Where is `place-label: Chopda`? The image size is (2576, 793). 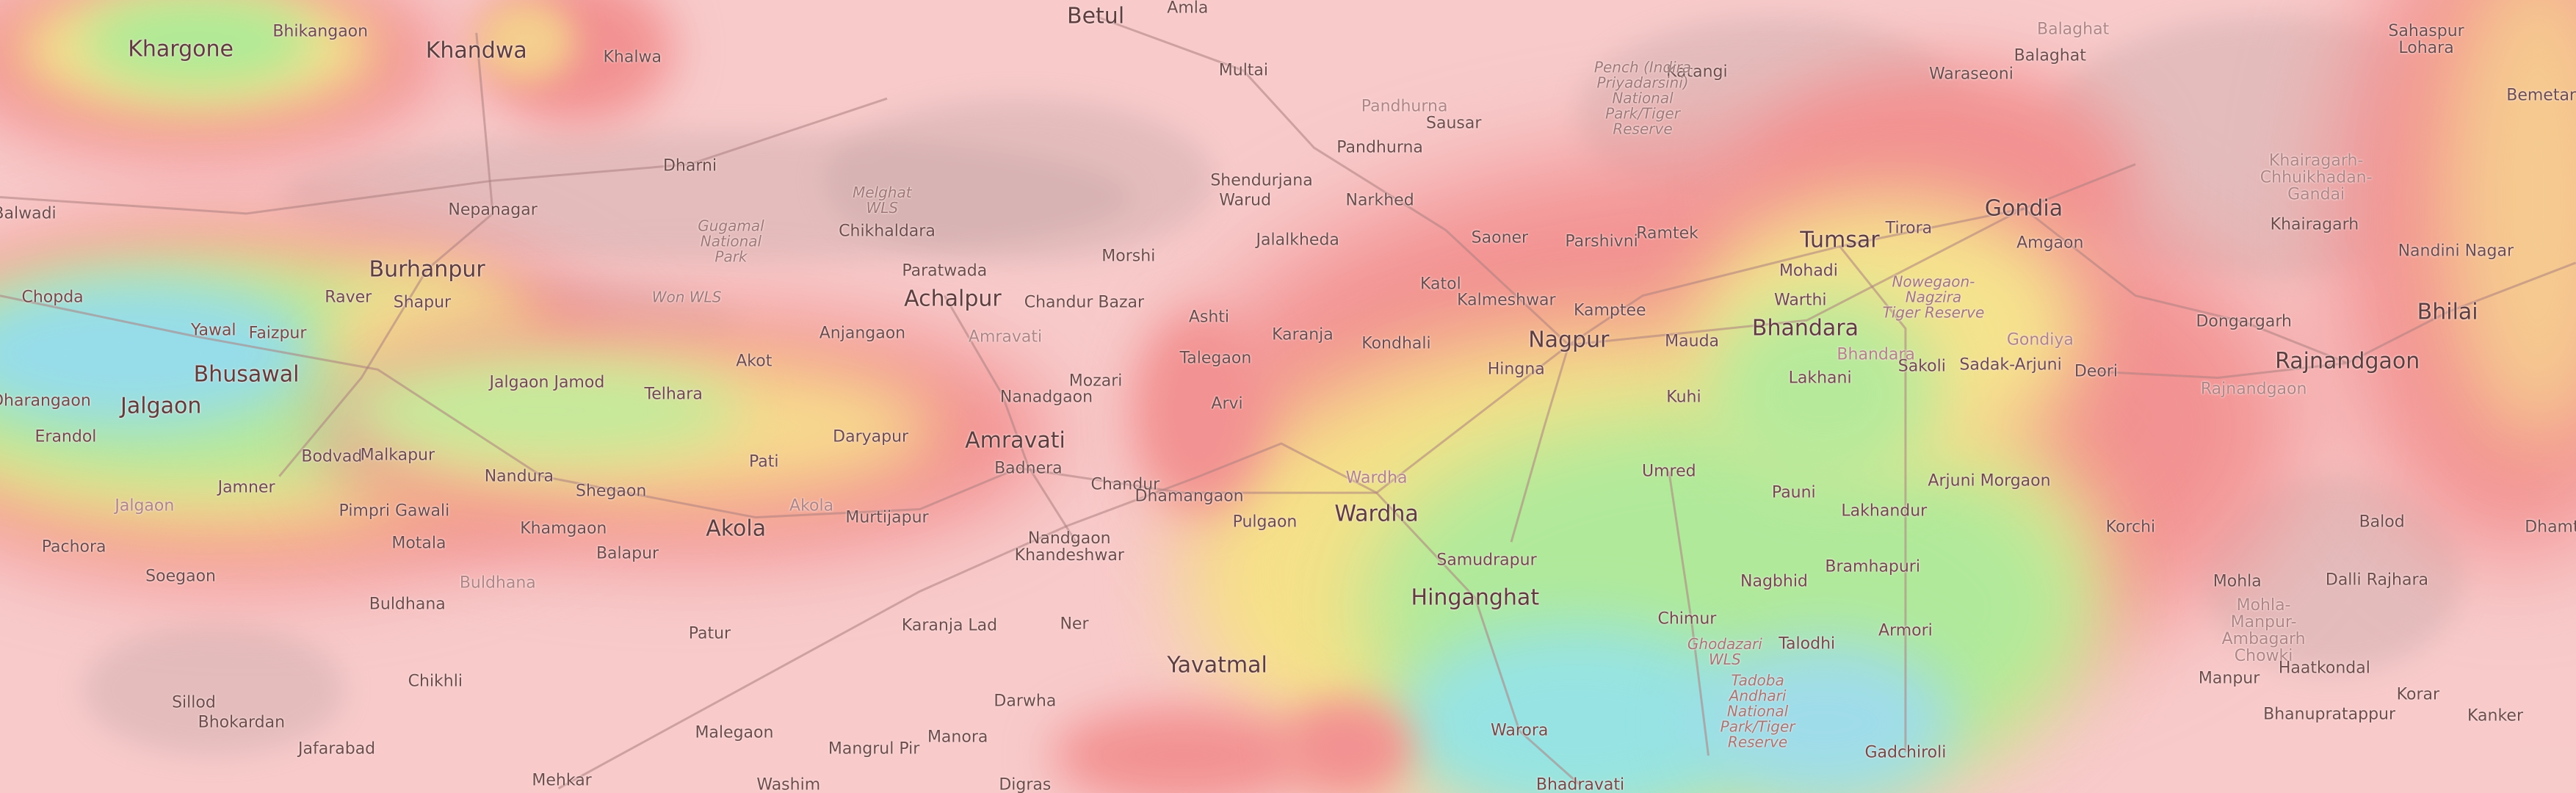
place-label: Chopda is located at coordinates (52, 297).